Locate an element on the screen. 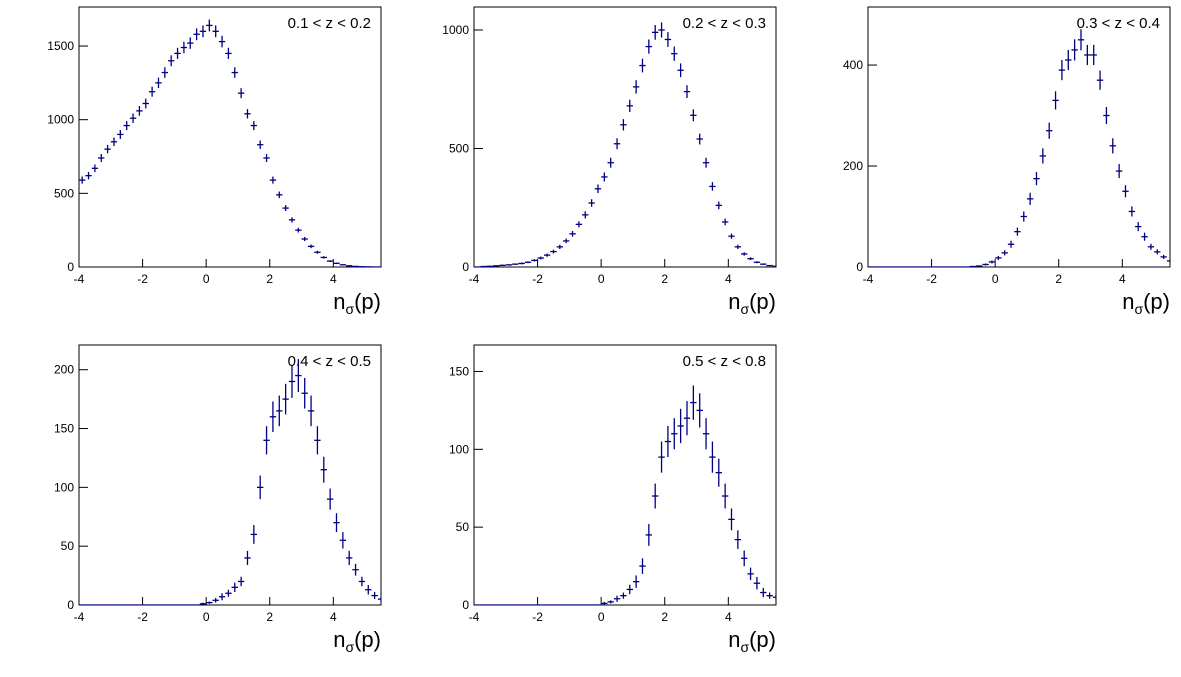 The image size is (1181, 677). panel: -4 -2 0 2 4 0 200 400 0.3 < z < 0.4 nσ(p) is located at coordinates (1007, 161).